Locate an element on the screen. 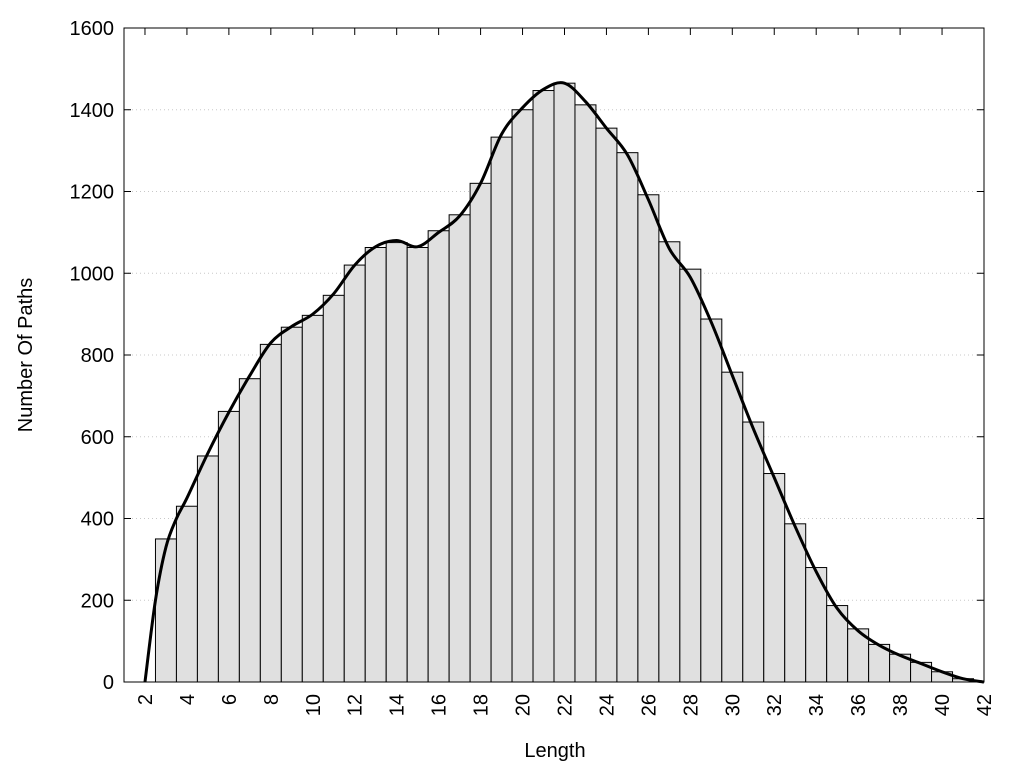 This screenshot has height=773, width=1024. x-tick-label: 40 is located at coordinates (943, 705).